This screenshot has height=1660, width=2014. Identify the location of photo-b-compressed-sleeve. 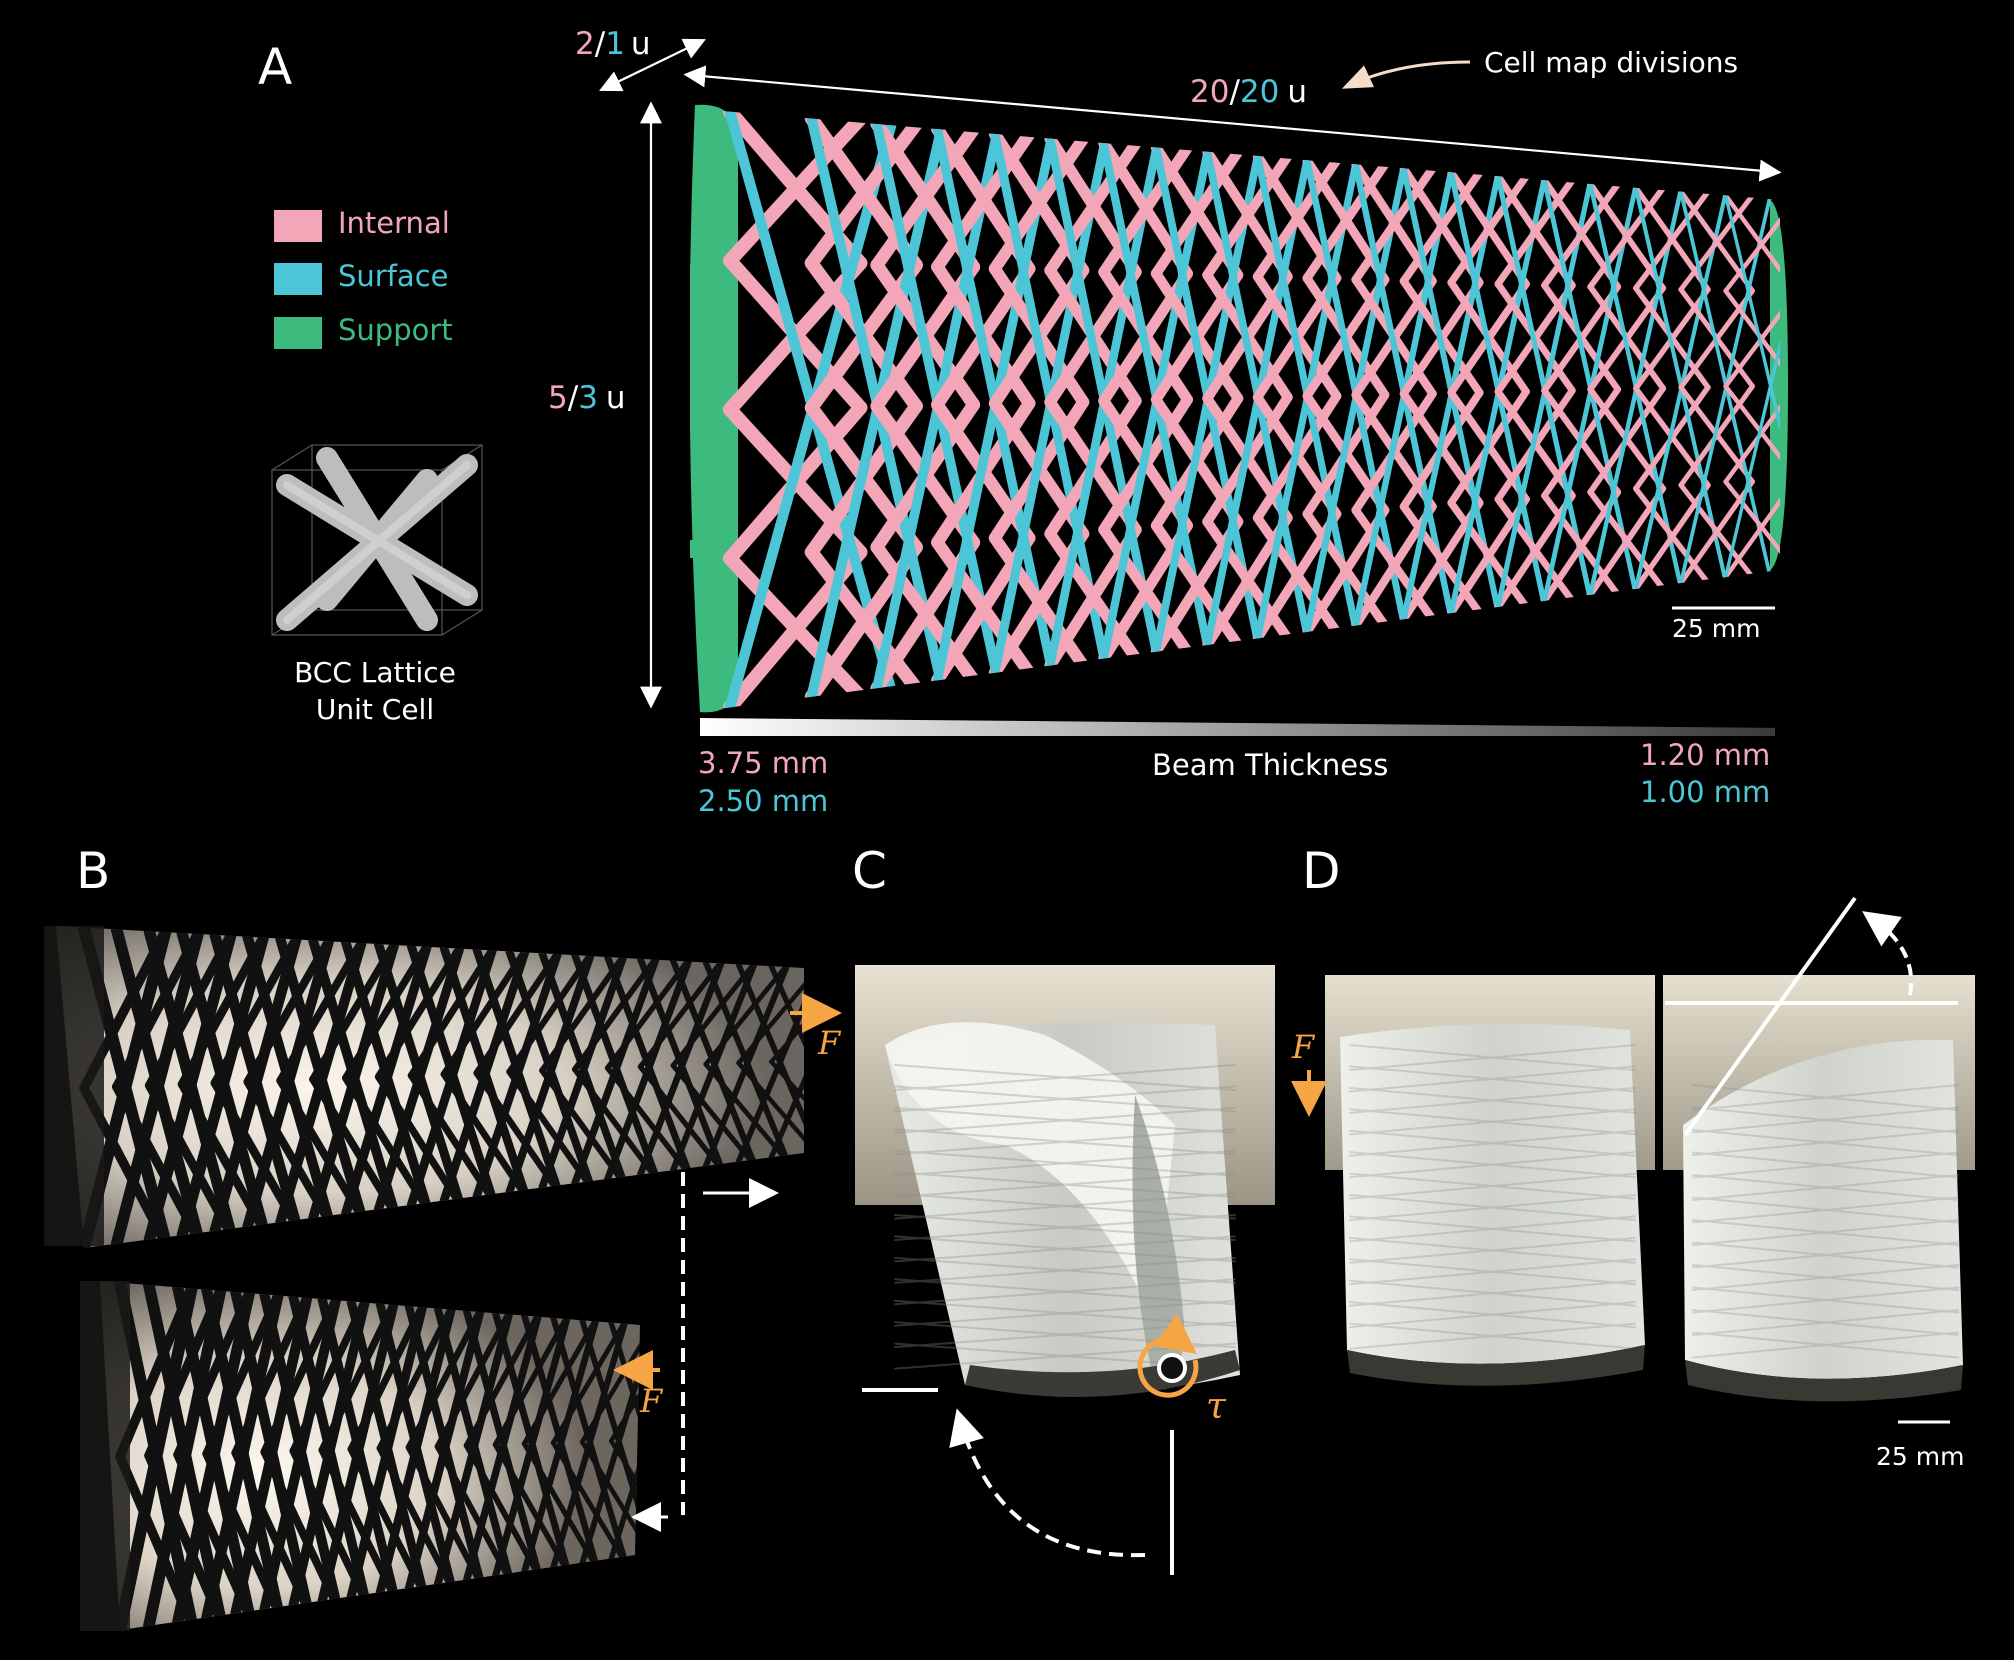
(355, 1455).